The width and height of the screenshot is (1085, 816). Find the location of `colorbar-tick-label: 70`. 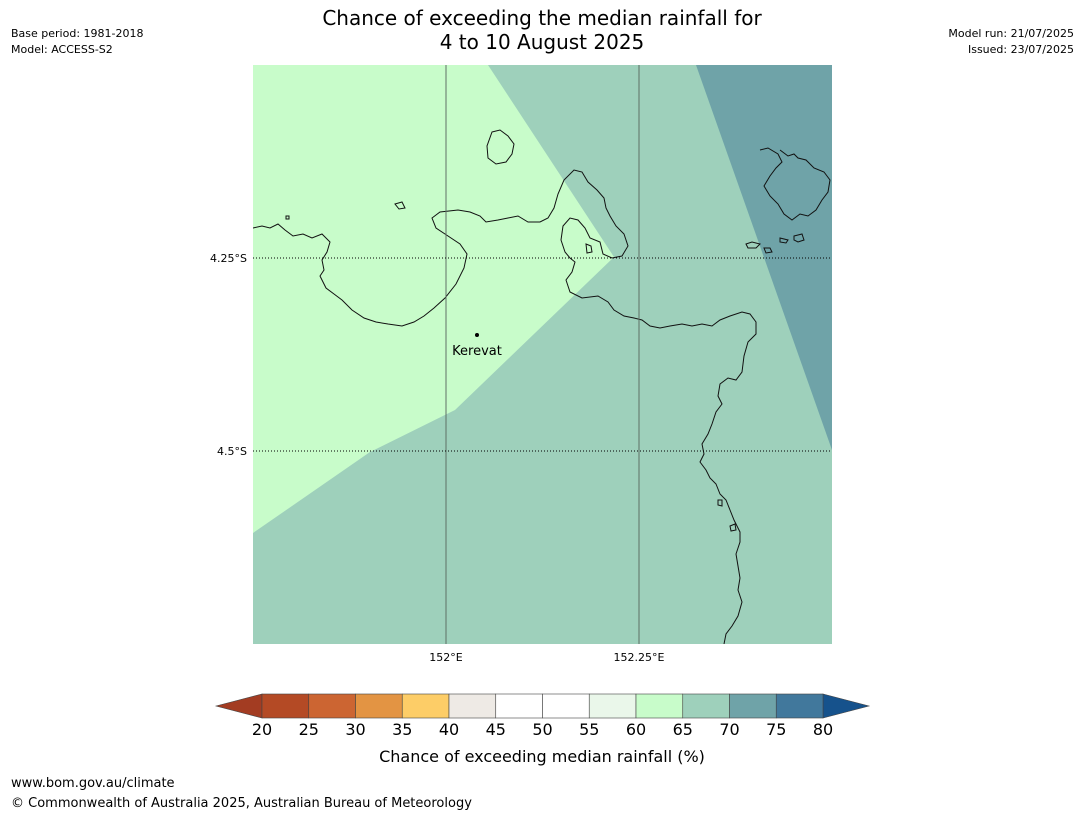

colorbar-tick-label: 70 is located at coordinates (729, 729).